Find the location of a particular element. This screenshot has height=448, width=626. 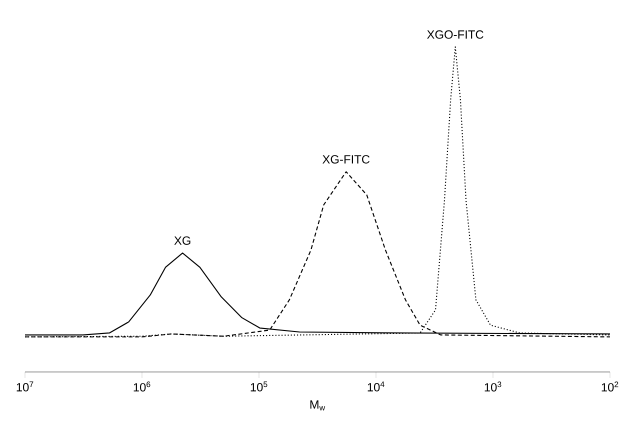

series-label: XG-FITC is located at coordinates (346, 159).